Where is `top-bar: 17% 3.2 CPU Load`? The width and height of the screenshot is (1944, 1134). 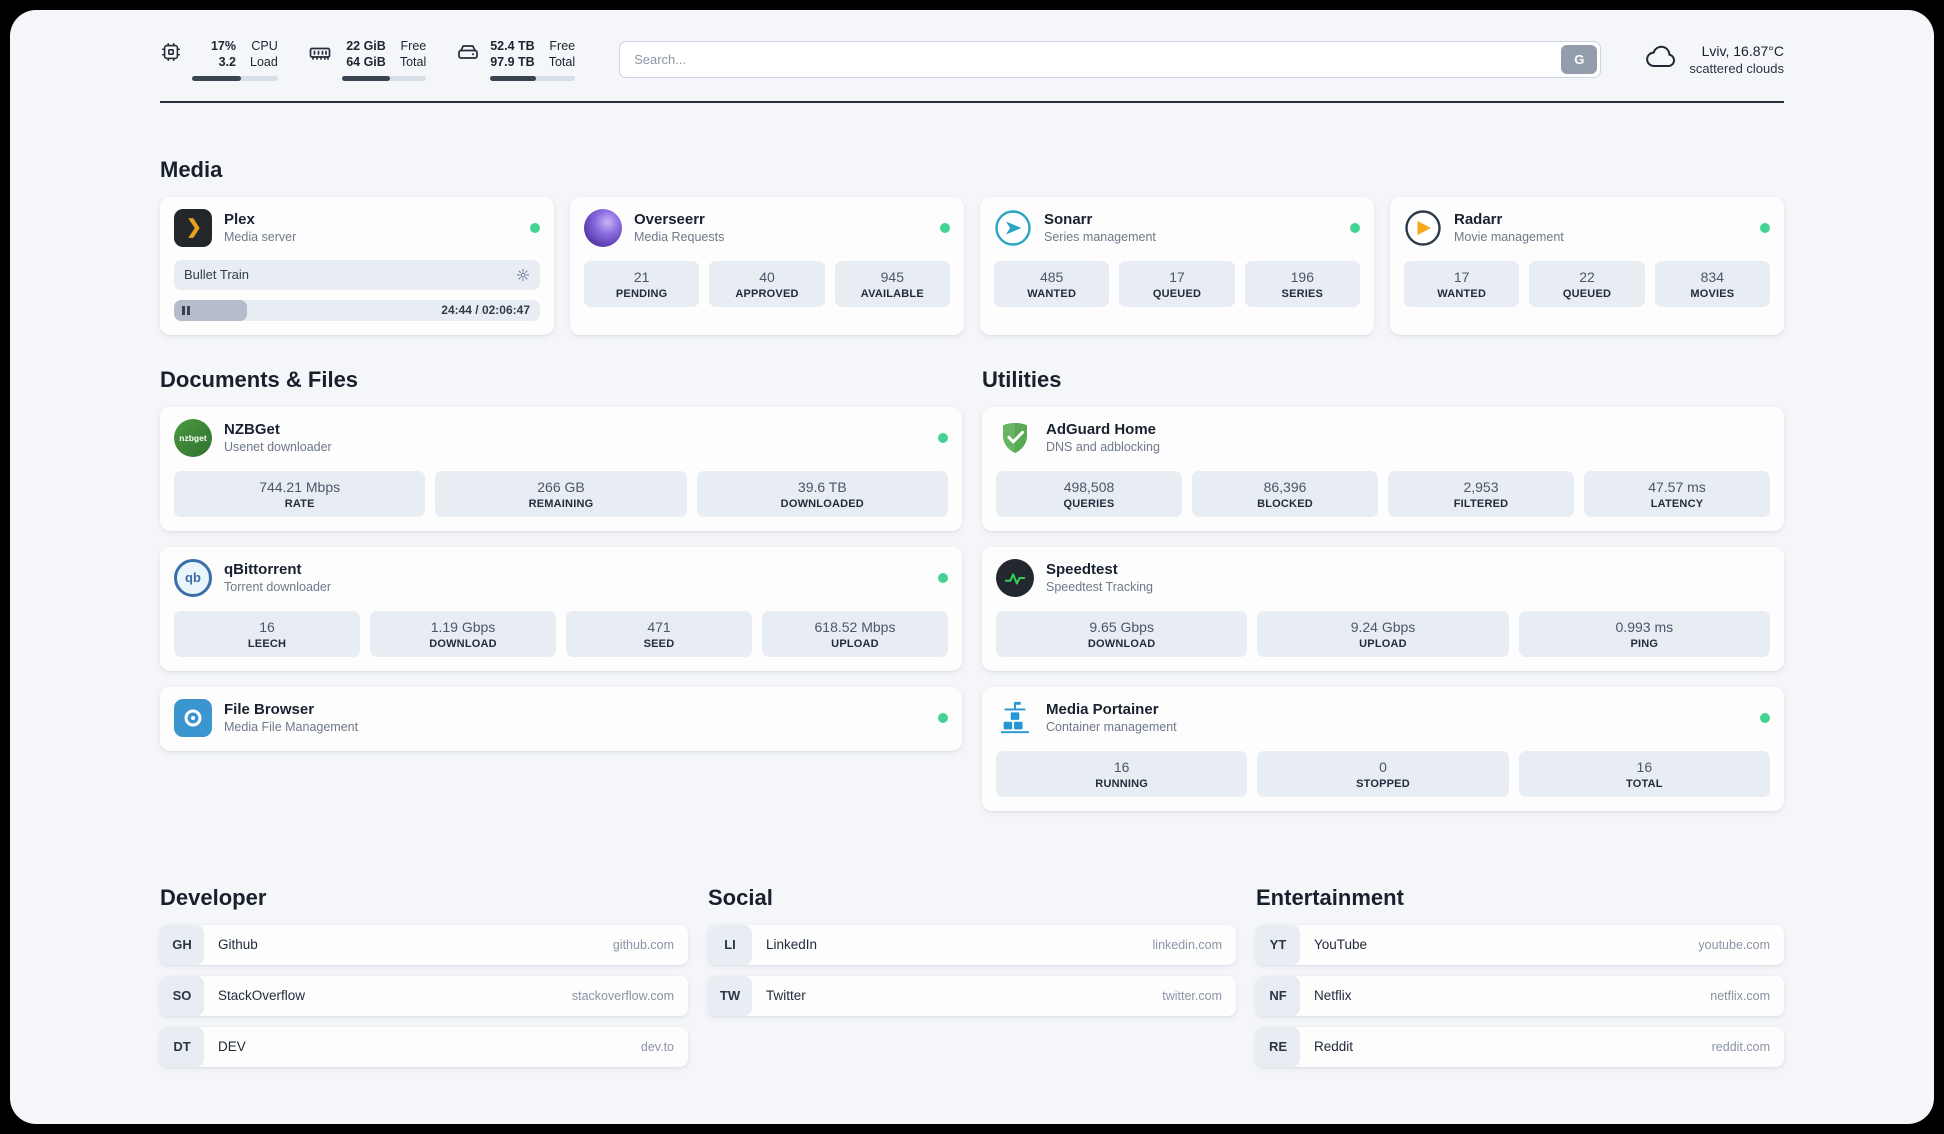 top-bar: 17% 3.2 CPU Load is located at coordinates (972, 59).